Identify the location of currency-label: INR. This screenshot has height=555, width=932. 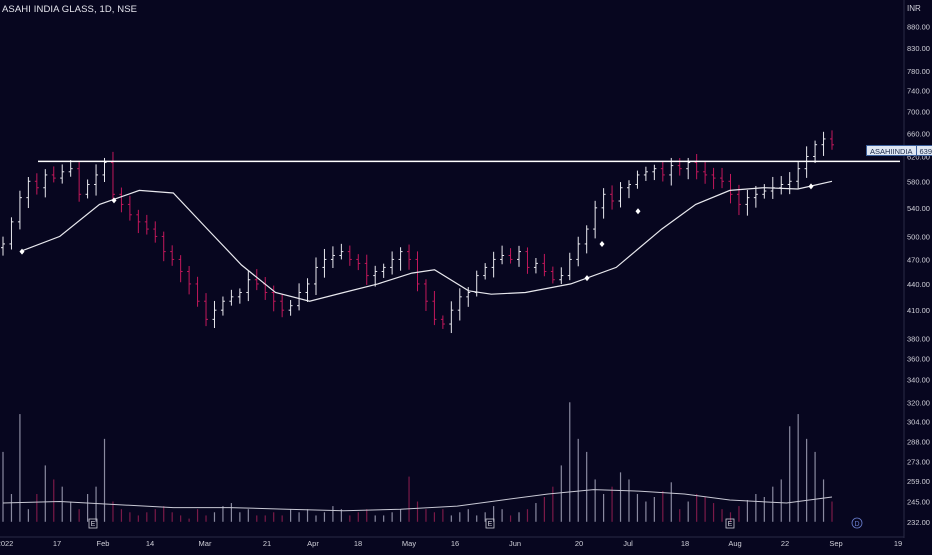
(914, 8).